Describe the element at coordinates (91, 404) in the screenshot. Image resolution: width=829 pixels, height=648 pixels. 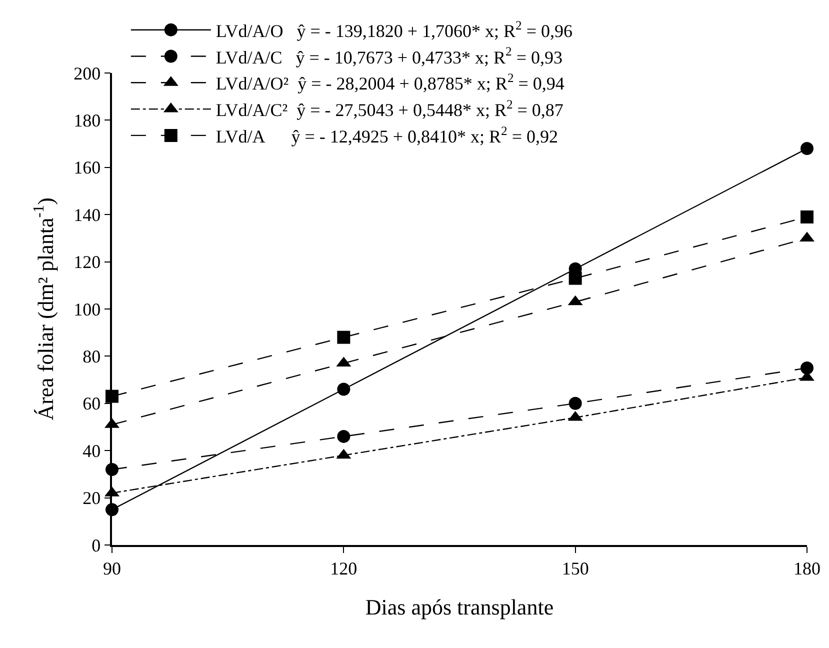
I see `y-tick-label: 60` at that location.